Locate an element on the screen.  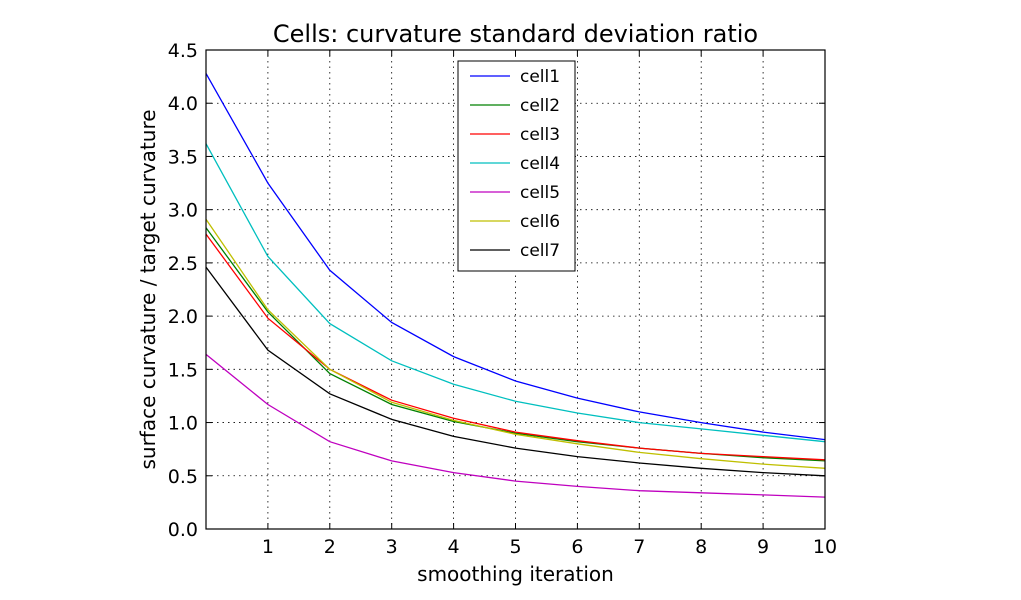
y-tick-label: 4.0 is located at coordinates (183, 104).